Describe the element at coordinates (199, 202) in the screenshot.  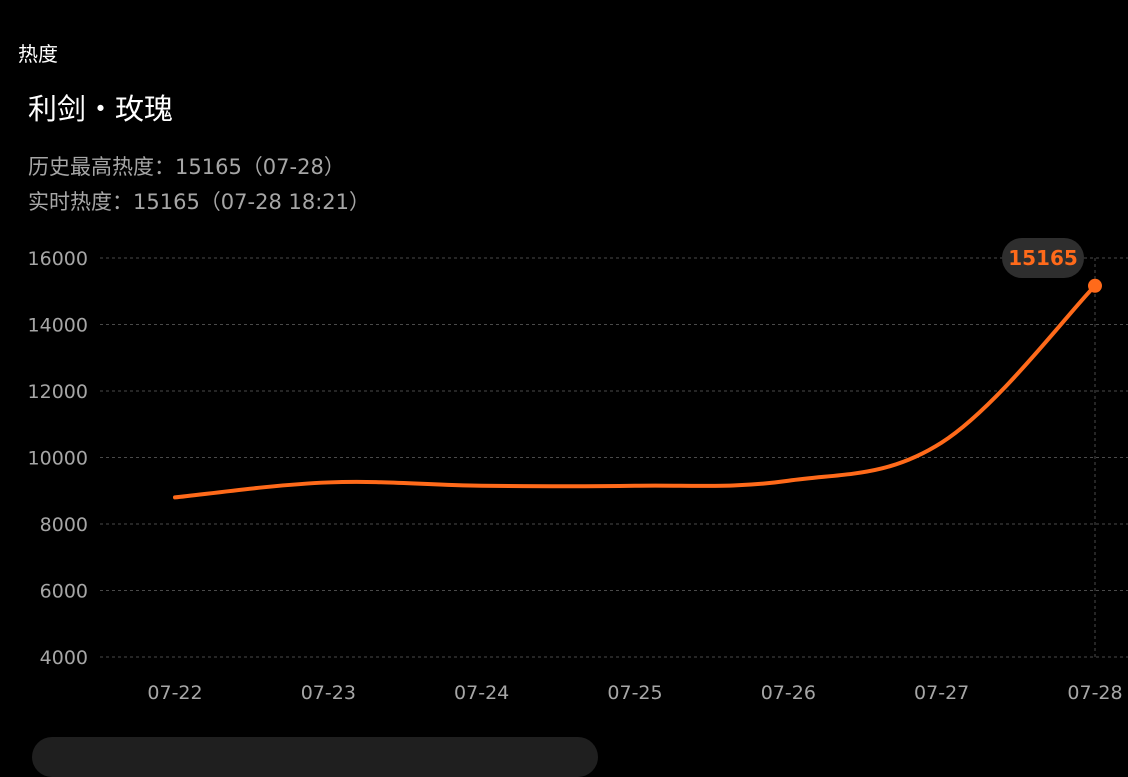
I see `realtime-heat-text: 实时热度：15165（07-28 18:21）` at that location.